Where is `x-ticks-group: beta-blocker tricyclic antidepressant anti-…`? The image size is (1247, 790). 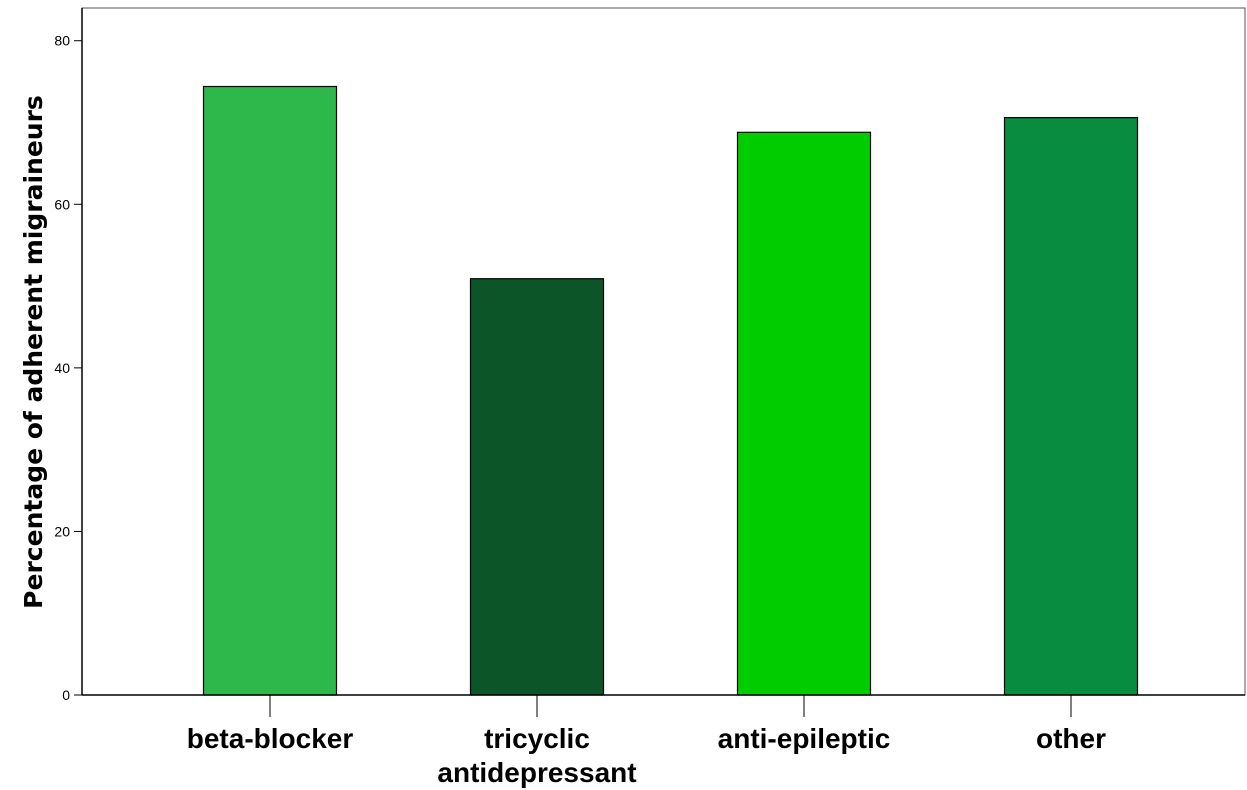 x-ticks-group: beta-blocker tricyclic antidepressant anti-… is located at coordinates (646, 741).